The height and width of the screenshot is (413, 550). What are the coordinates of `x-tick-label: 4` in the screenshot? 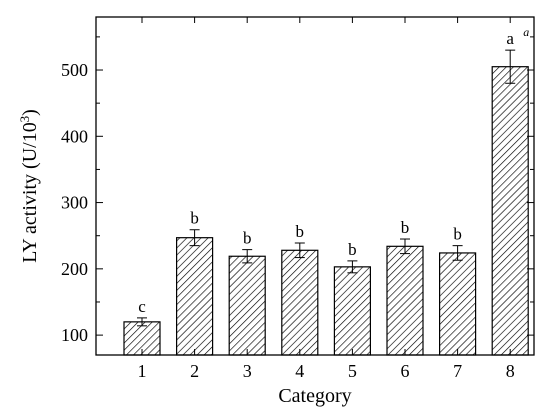 It's located at (299, 371).